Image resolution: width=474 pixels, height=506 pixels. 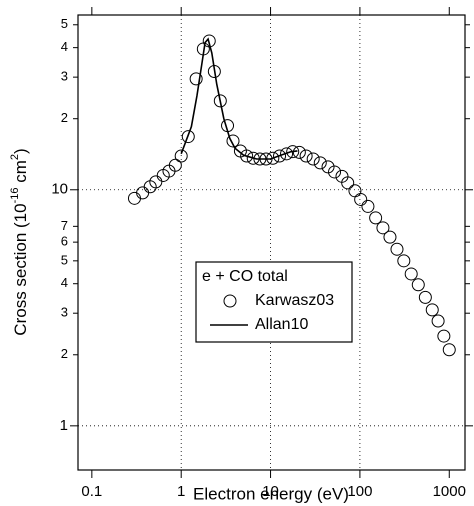 I want to click on y-label-part: cm, so click(x=20, y=173).